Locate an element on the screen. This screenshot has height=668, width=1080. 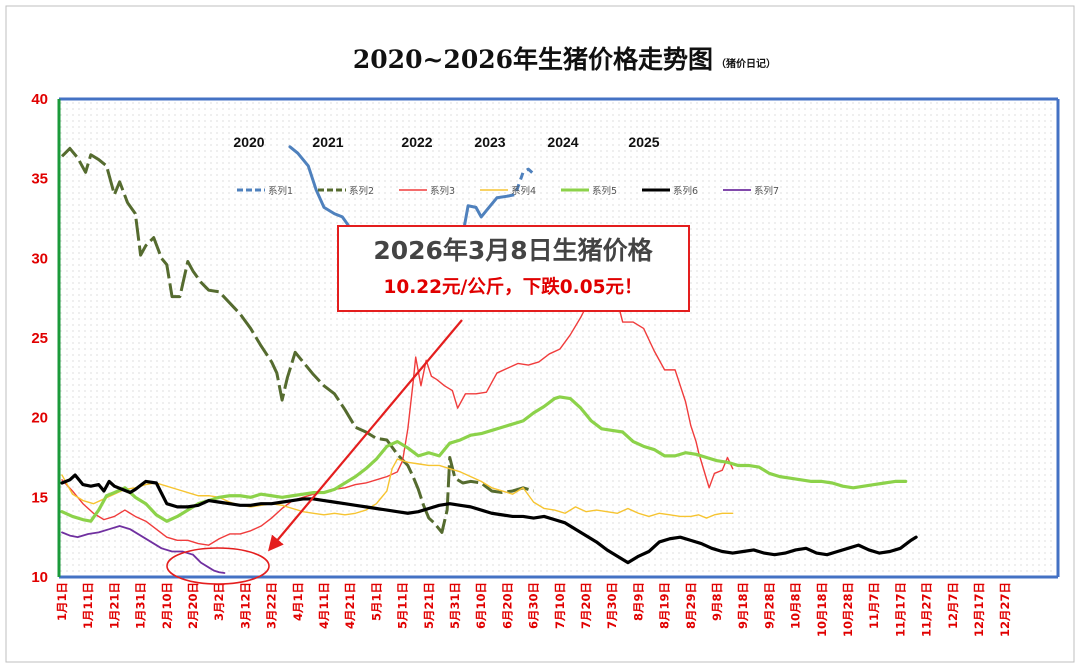
y-tick-label: 35 is located at coordinates (39, 179).